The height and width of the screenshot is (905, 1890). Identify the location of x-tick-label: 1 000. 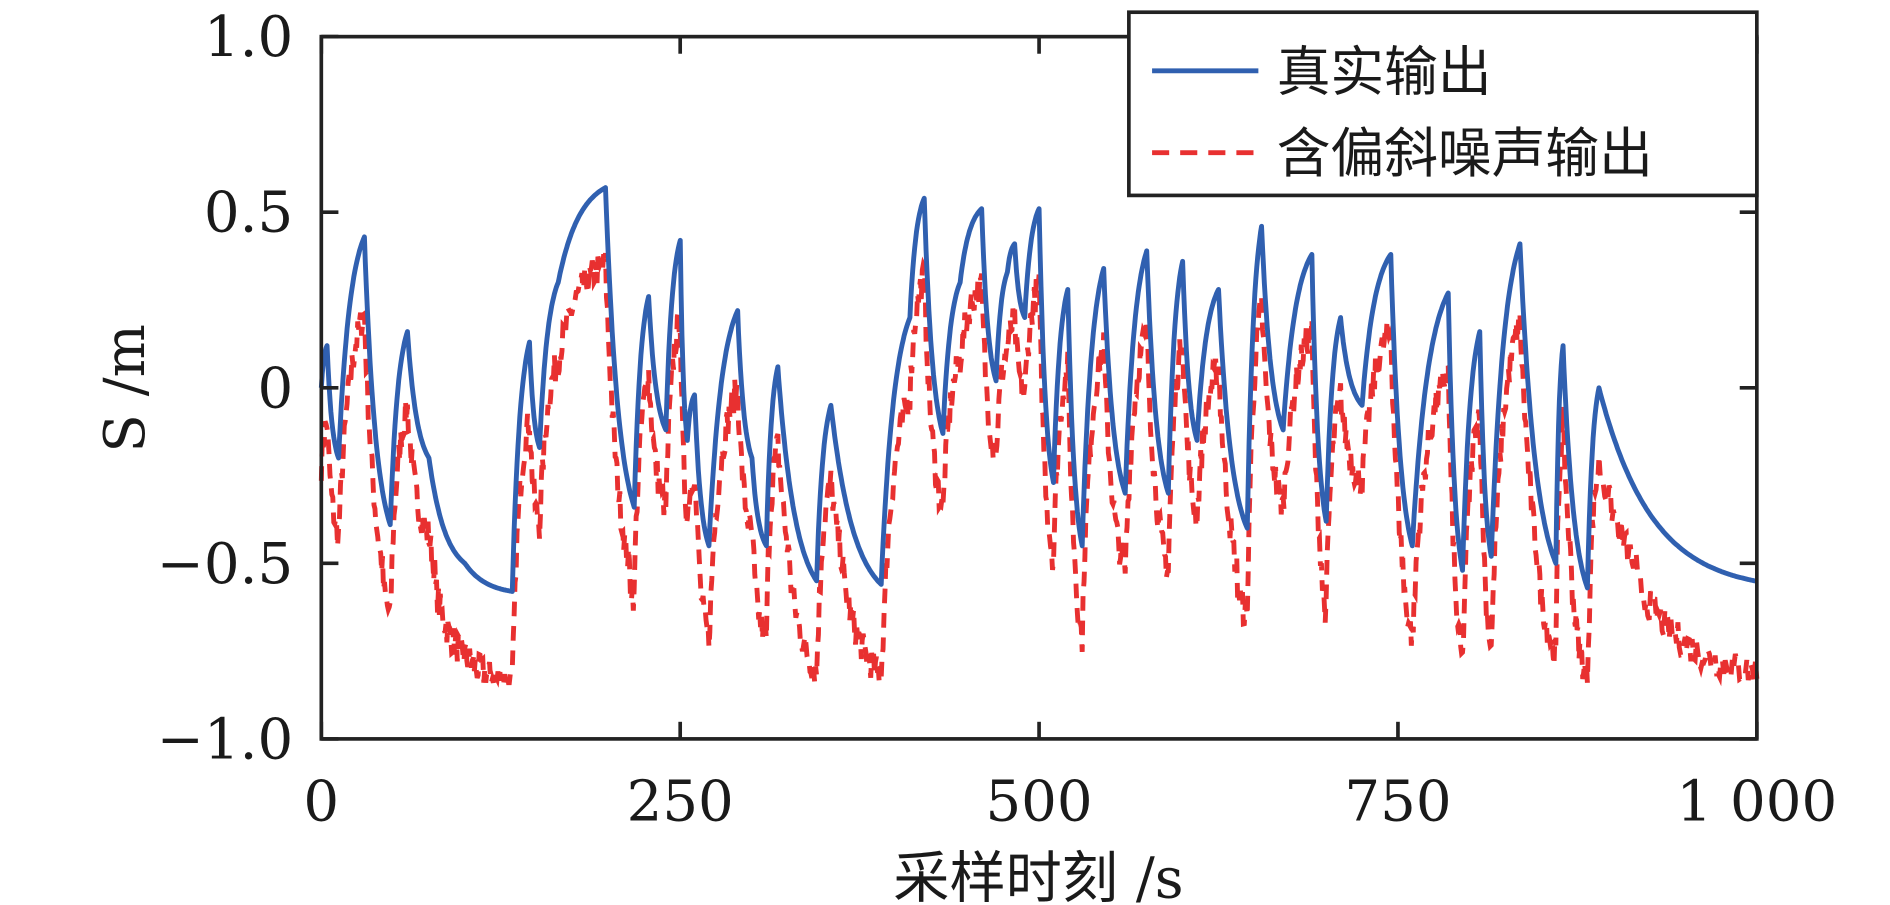
(1756, 802).